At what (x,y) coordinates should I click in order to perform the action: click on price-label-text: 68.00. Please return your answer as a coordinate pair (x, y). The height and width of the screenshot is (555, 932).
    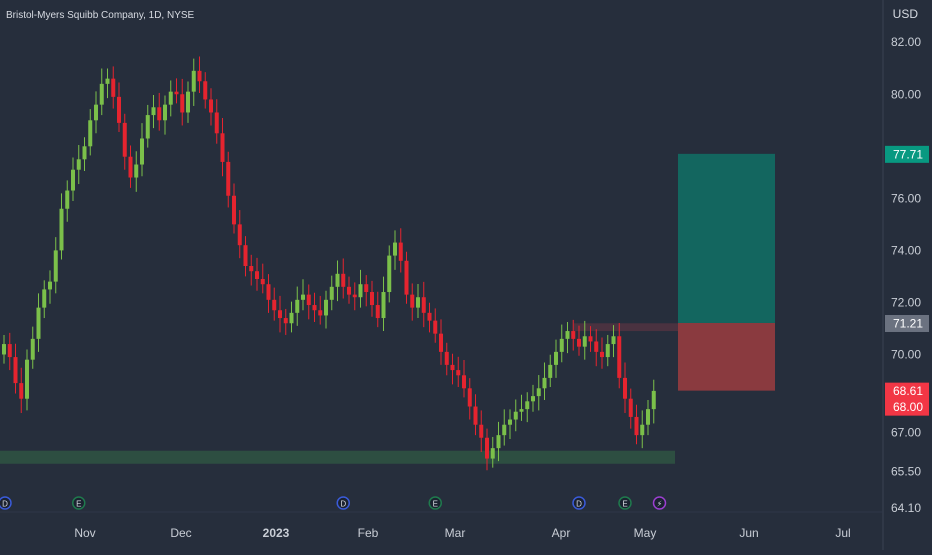
    Looking at the image, I should click on (908, 407).